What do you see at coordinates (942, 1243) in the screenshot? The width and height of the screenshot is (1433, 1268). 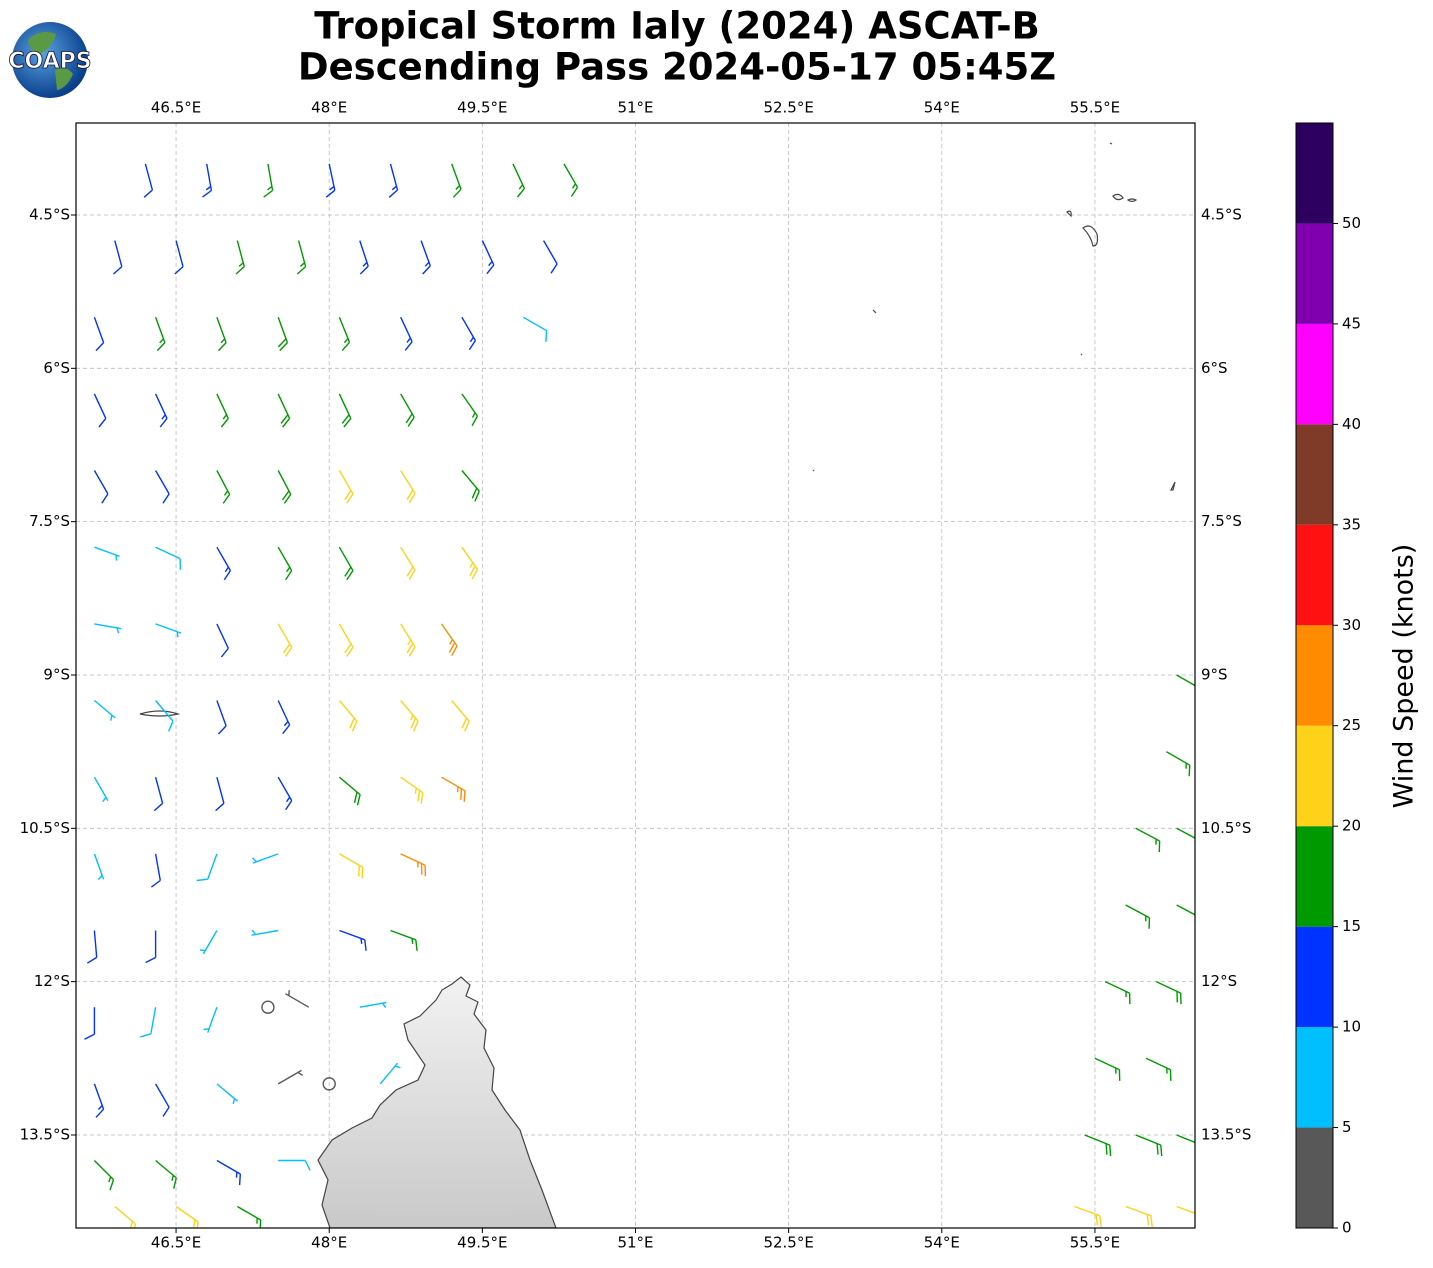 I see `x-tick-label: 54°E` at bounding box center [942, 1243].